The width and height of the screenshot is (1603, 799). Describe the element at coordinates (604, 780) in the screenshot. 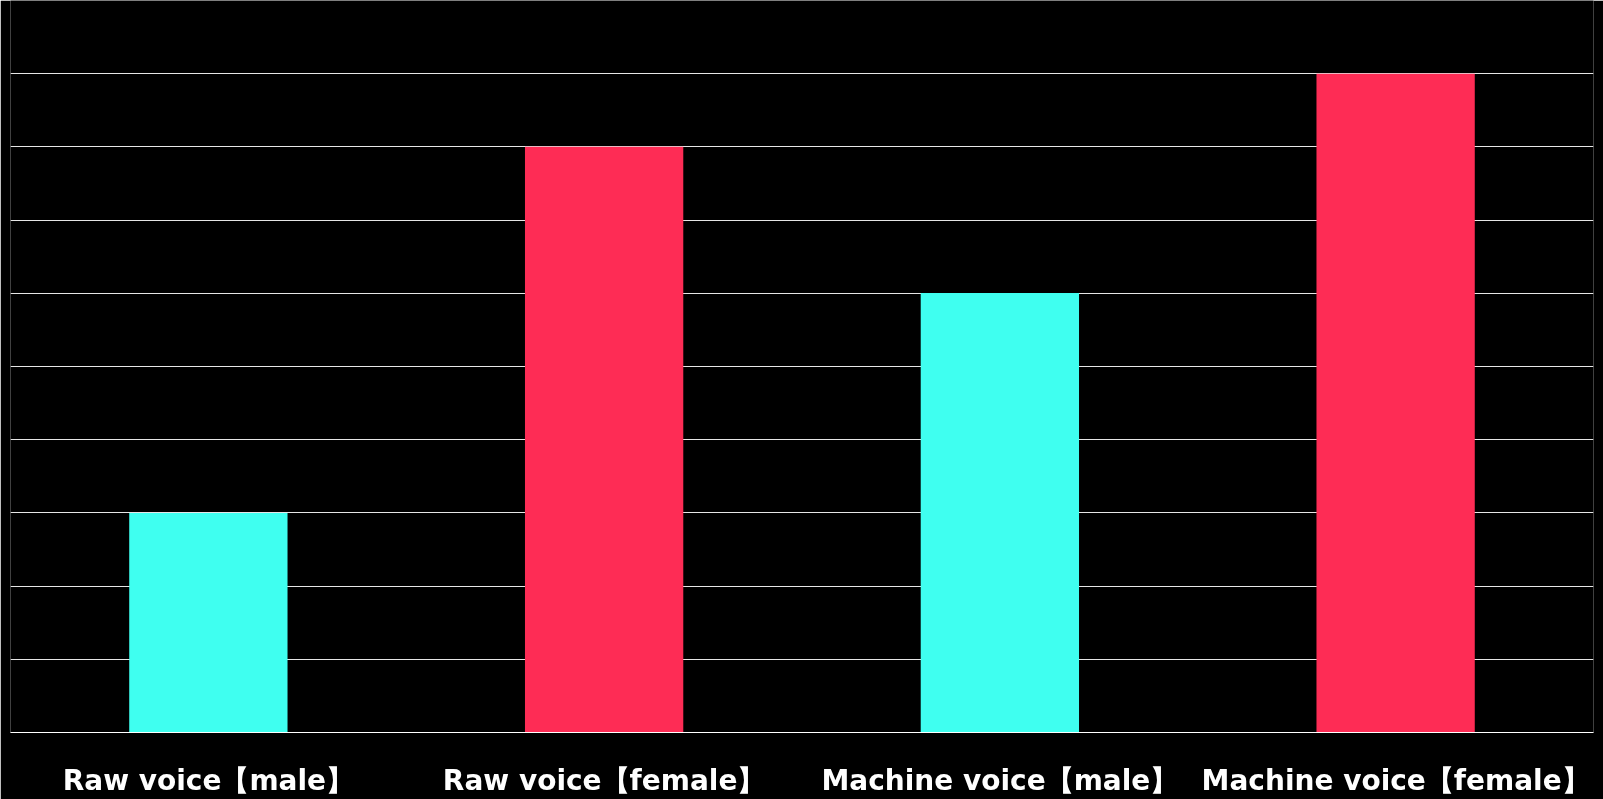

I see `x-tick-label: Raw voice【female】` at that location.